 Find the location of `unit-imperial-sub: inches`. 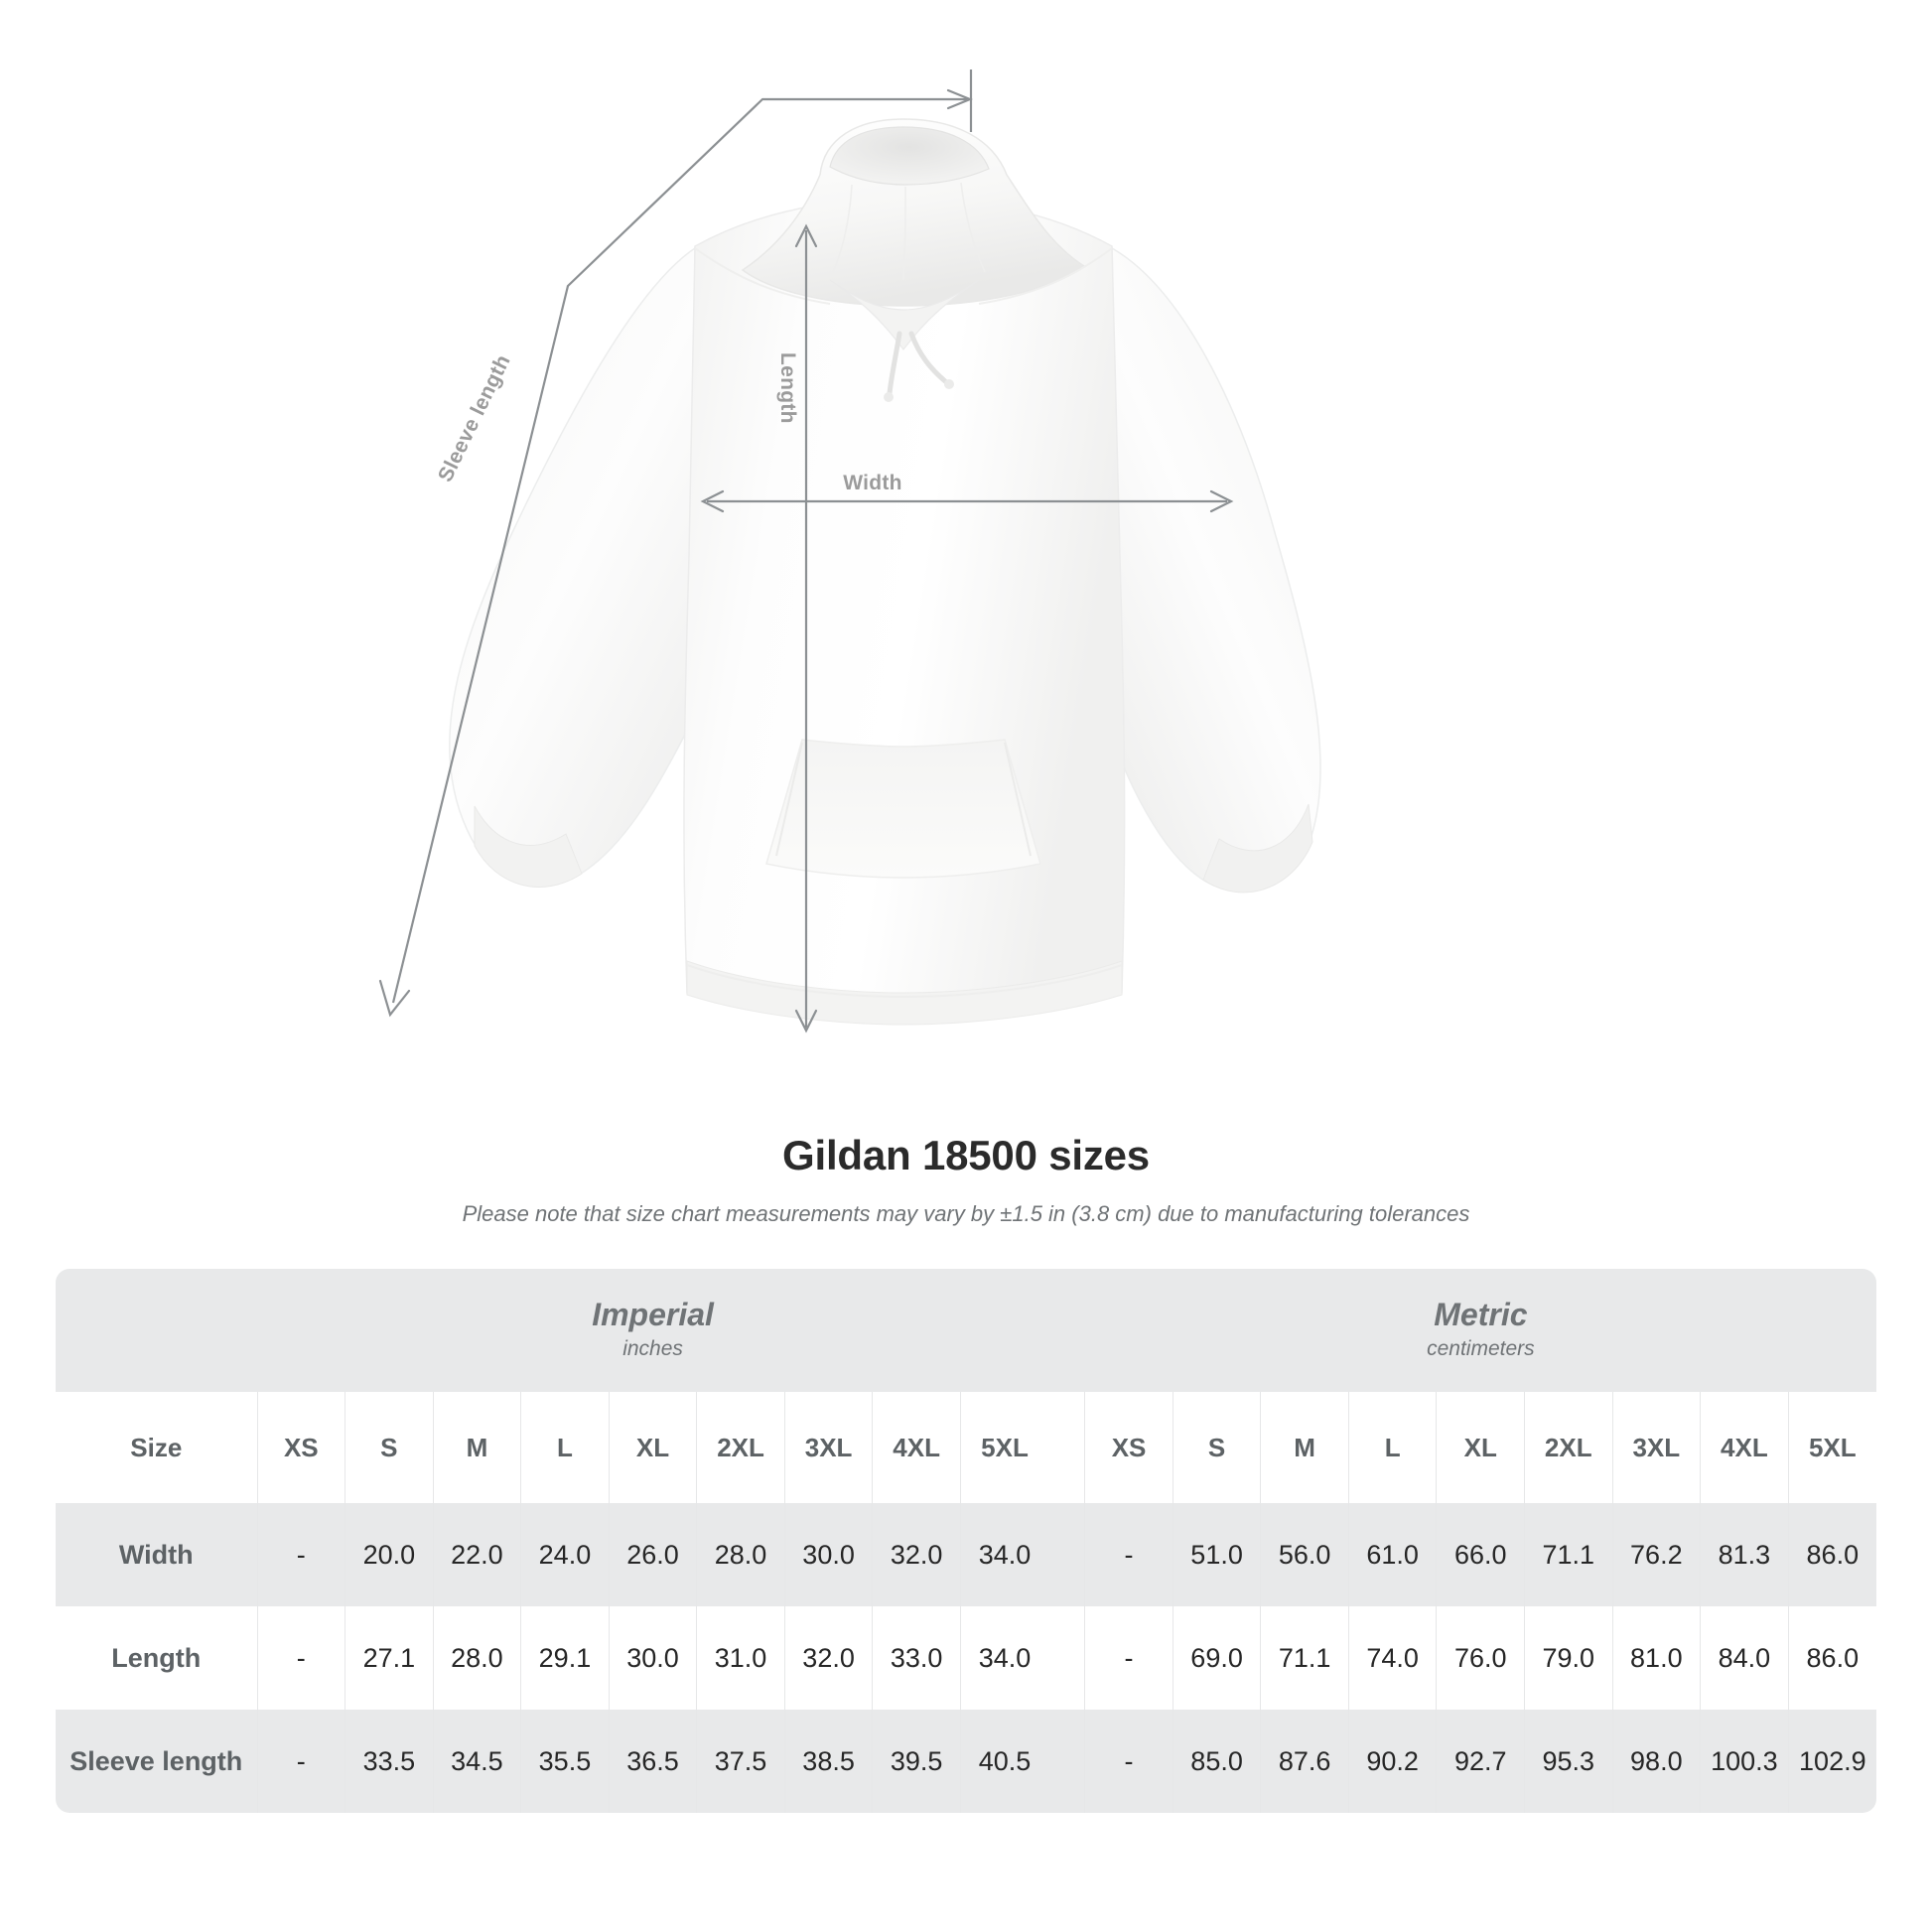

unit-imperial-sub: inches is located at coordinates (653, 1348).